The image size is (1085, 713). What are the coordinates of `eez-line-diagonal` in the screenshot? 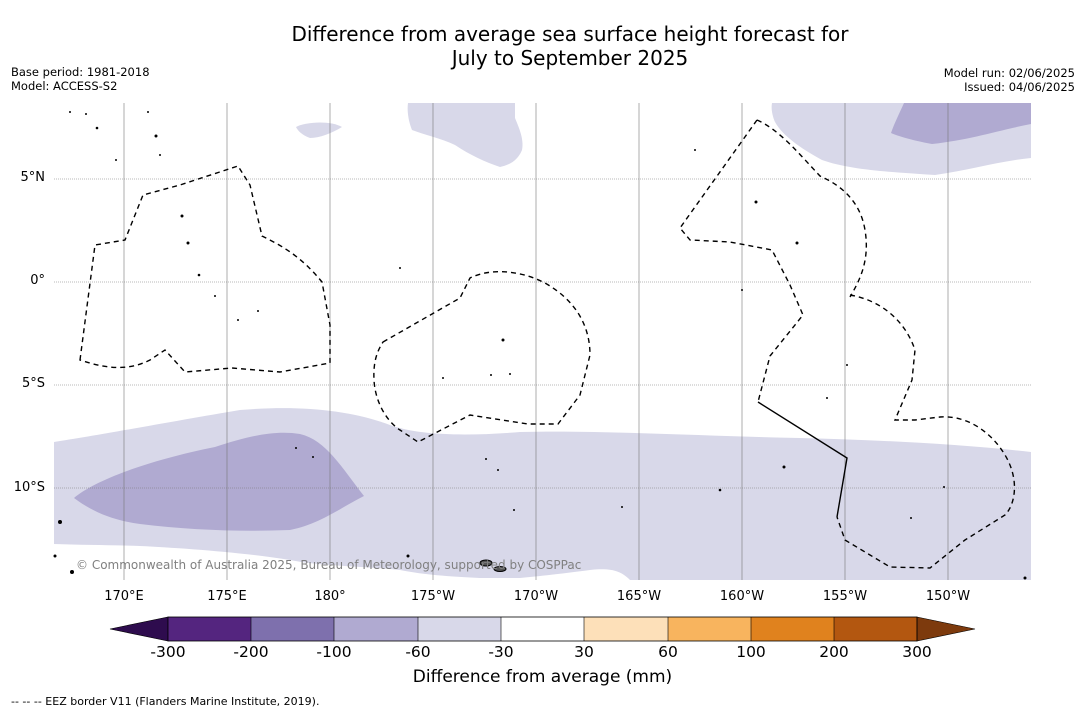 It's located at (802, 459).